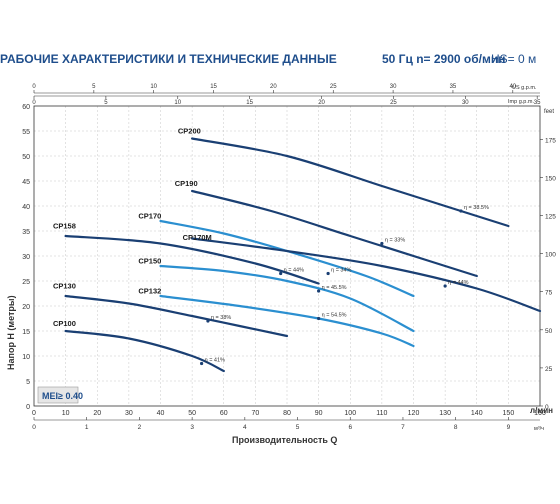  What do you see at coordinates (245, 427) in the screenshot?
I see `m3h-tick-label: 4` at bounding box center [245, 427].